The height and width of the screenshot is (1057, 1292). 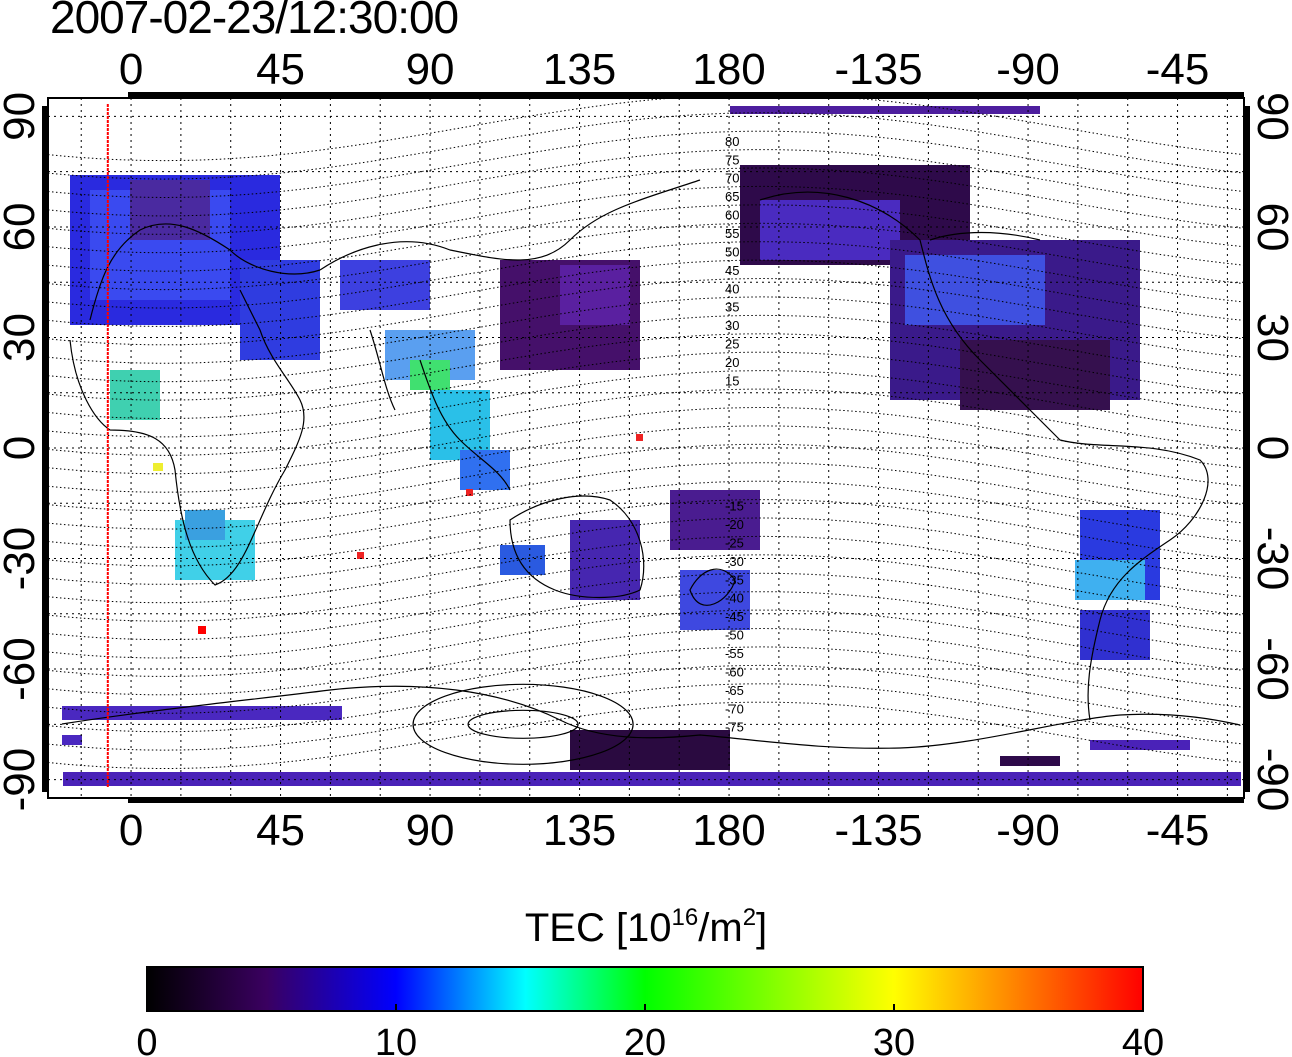 I want to click on contour-label: 80, so click(x=732, y=141).